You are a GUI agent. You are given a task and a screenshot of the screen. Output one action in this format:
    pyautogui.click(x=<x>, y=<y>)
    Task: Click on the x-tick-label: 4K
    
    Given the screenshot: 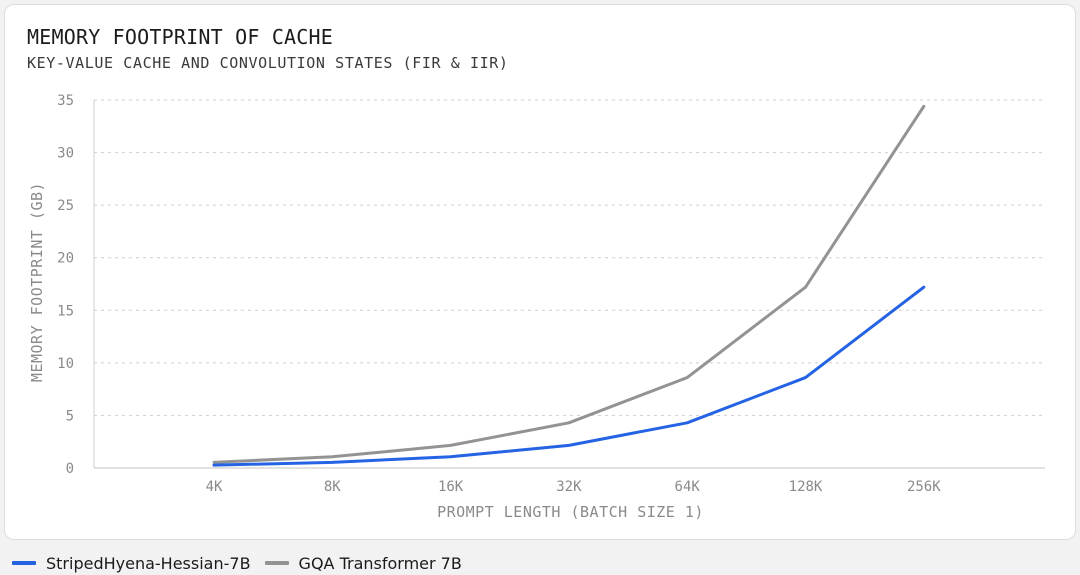 What is the action you would take?
    pyautogui.click(x=214, y=487)
    